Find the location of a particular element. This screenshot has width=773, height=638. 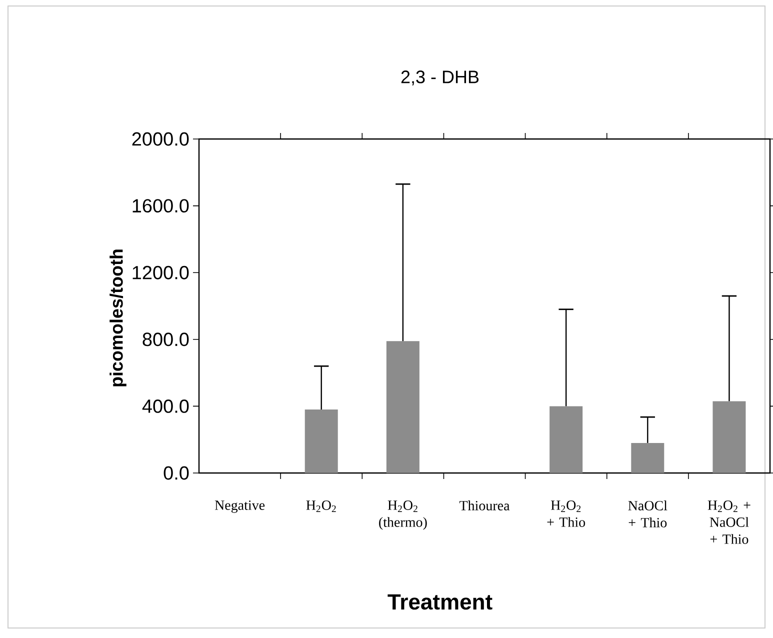

x-axis-title: Treatment is located at coordinates (440, 602).